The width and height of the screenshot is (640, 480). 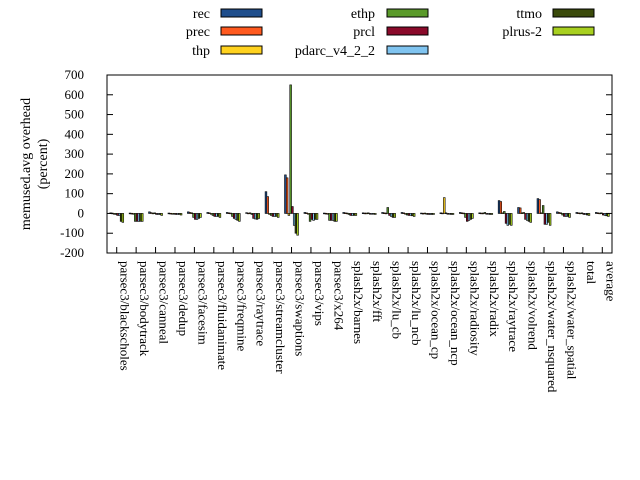 What do you see at coordinates (72, 252) in the screenshot?
I see `y-tick-label: -200` at bounding box center [72, 252].